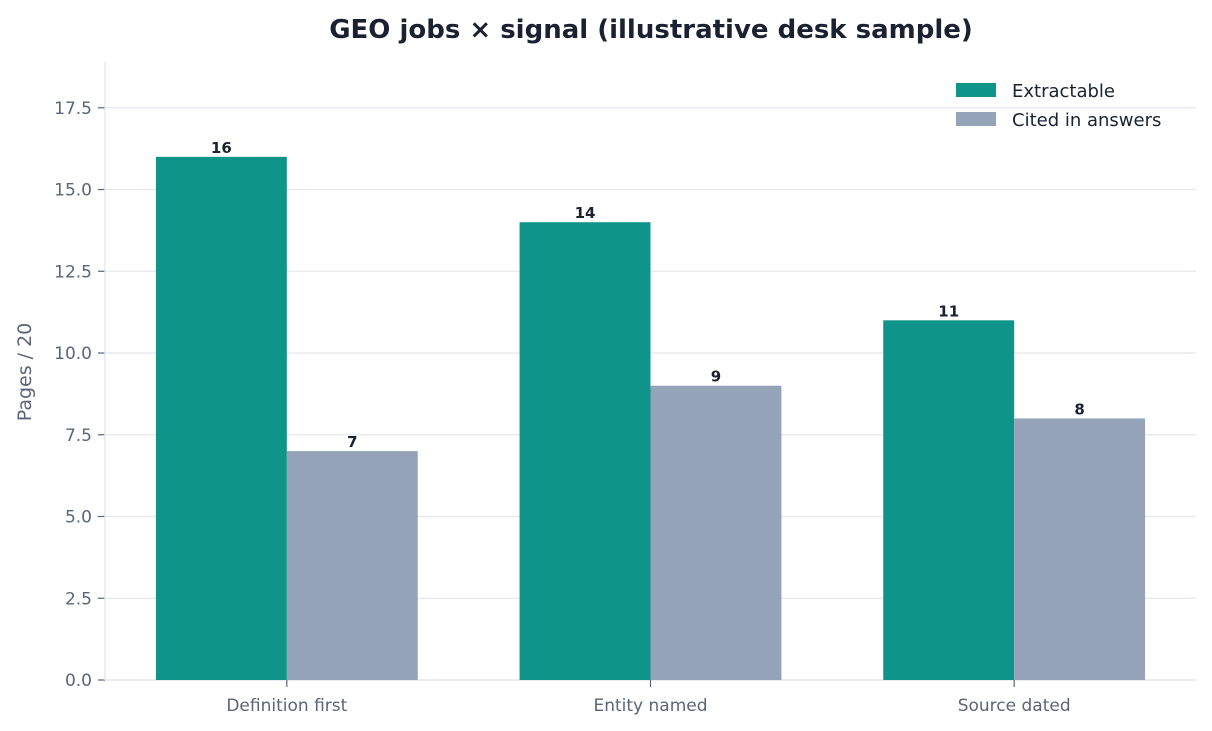 The height and width of the screenshot is (731, 1212). Describe the element at coordinates (25, 372) in the screenshot. I see `y-axis-label: Pages / 20` at that location.